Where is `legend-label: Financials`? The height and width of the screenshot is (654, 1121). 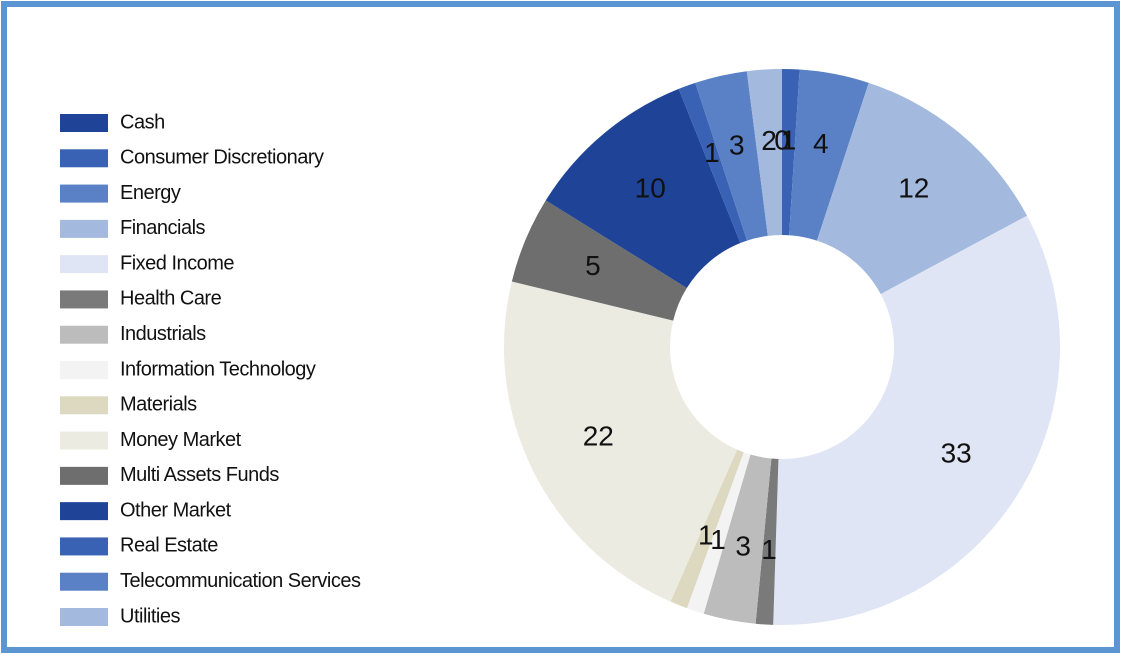
legend-label: Financials is located at coordinates (163, 228).